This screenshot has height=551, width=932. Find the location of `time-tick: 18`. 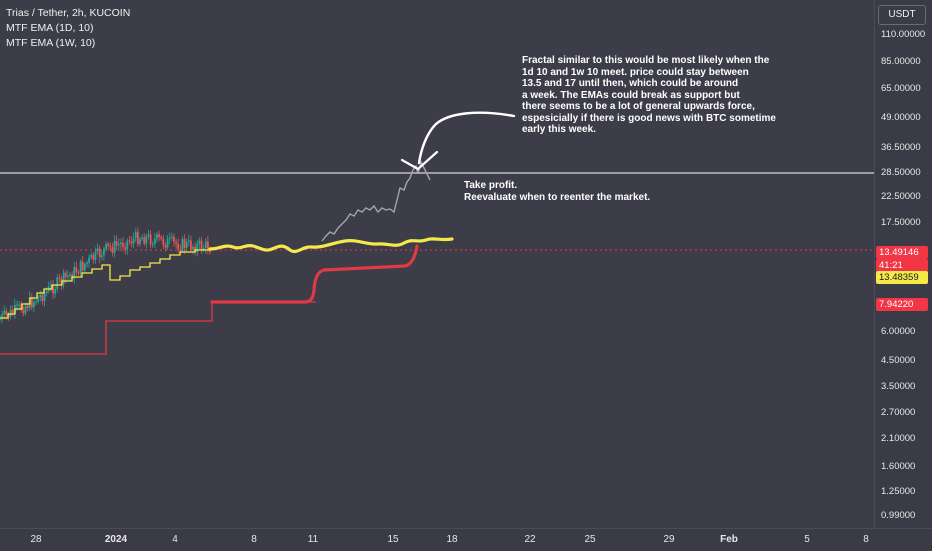

time-tick: 18 is located at coordinates (452, 539).